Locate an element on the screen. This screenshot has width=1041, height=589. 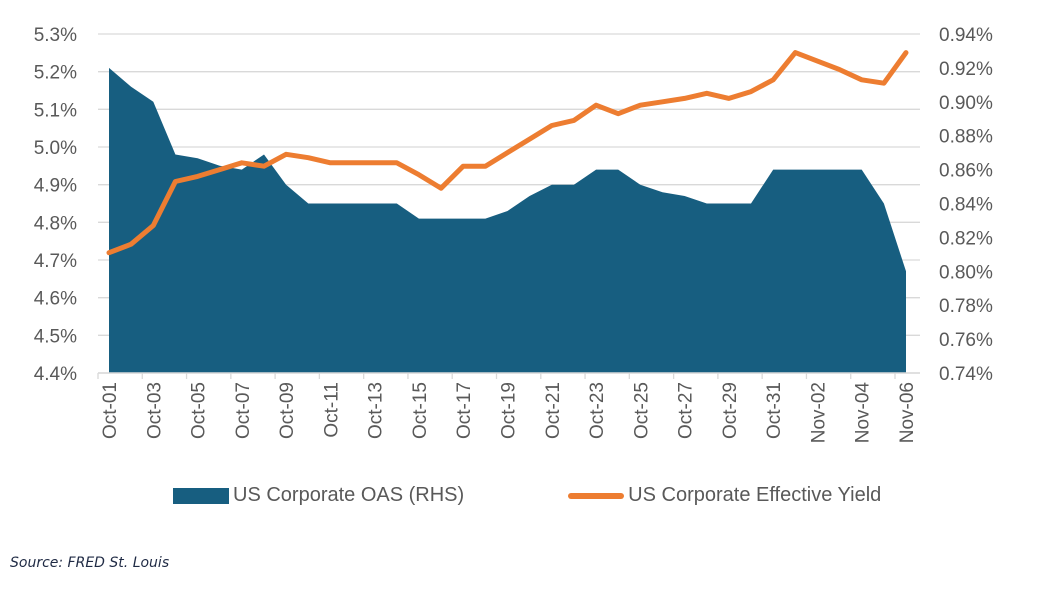
right-tick-label: 0.84% is located at coordinates (966, 205).